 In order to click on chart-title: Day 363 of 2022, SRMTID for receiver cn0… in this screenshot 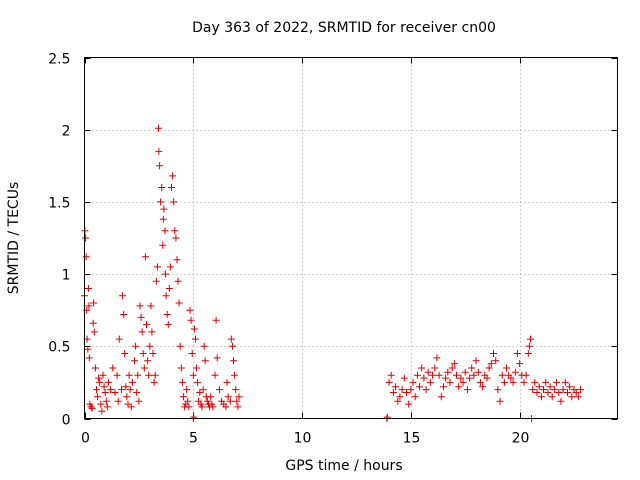, I will do `click(344, 28)`.